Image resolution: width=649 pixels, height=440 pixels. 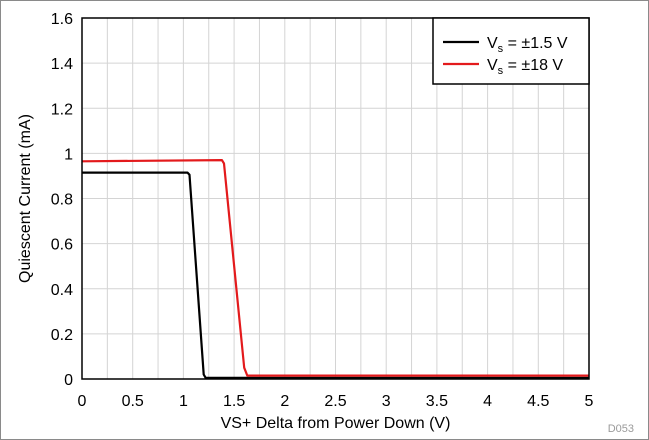 What do you see at coordinates (68, 380) in the screenshot?
I see `y-tick-label: 0` at bounding box center [68, 380].